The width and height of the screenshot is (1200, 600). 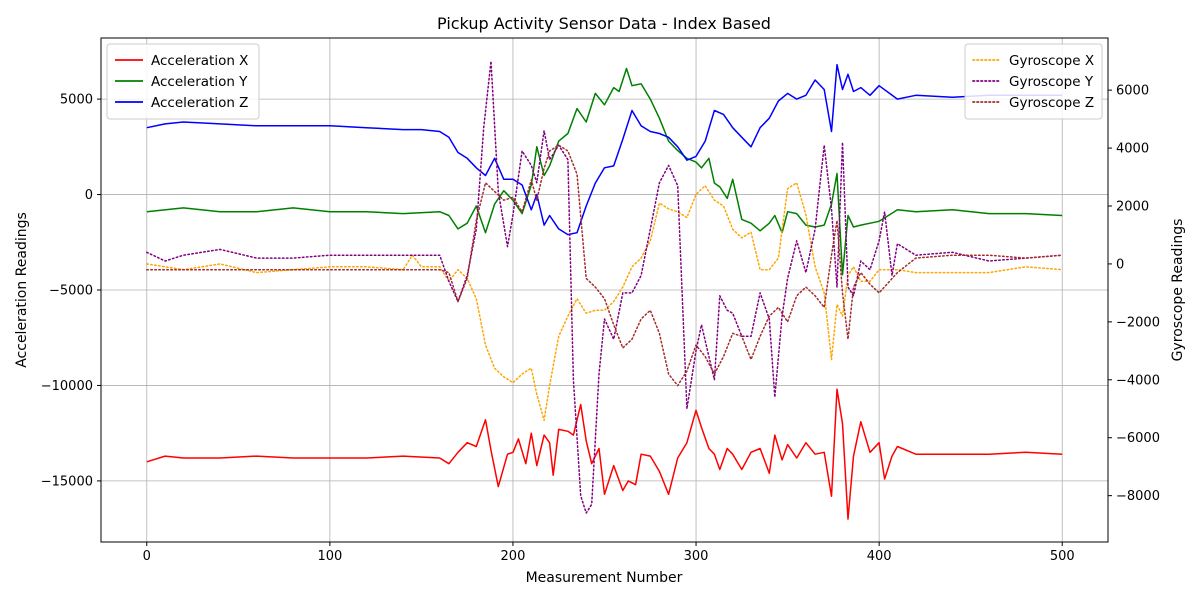 I want to click on left-y-axis-label: Acceleration Readings, so click(x=22, y=290).